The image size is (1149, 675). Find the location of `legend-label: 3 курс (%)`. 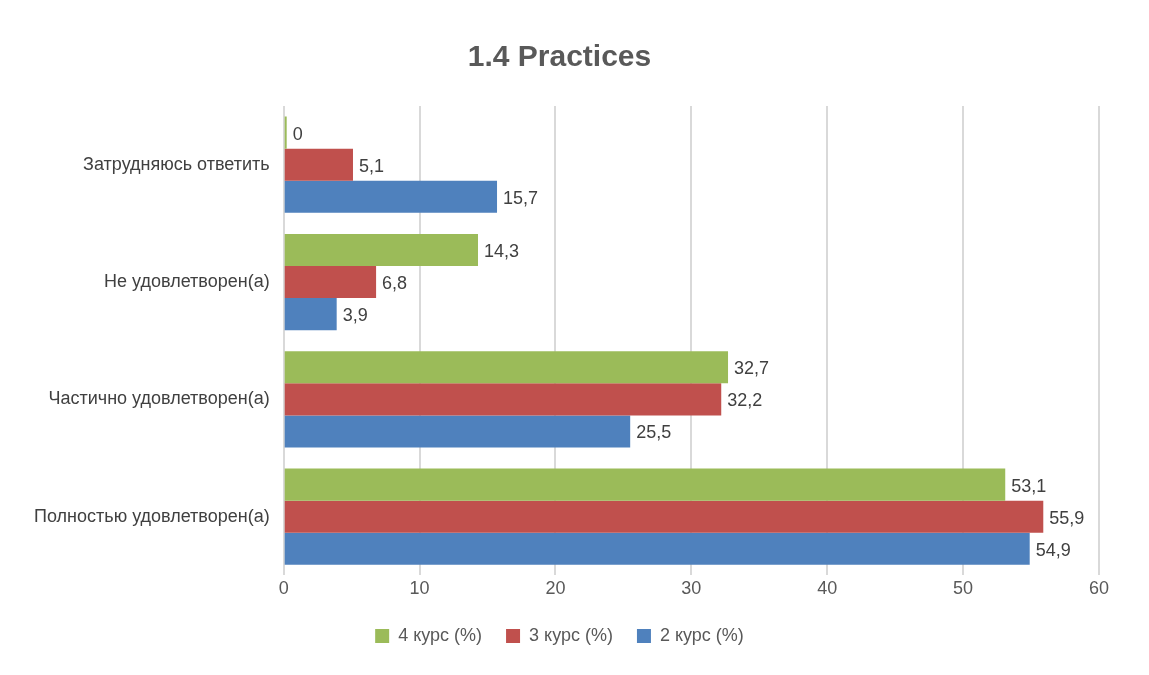

legend-label: 3 курс (%) is located at coordinates (571, 634).